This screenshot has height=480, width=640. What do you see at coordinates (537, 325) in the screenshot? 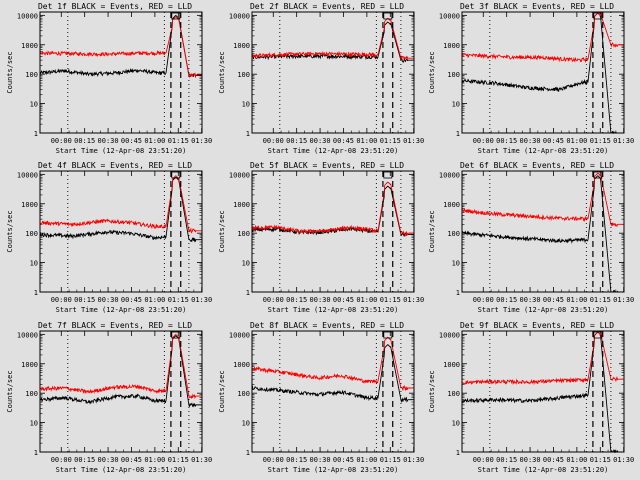
I see `panel-title: Det 9f BLACK = Events, RED = LLD` at bounding box center [537, 325].